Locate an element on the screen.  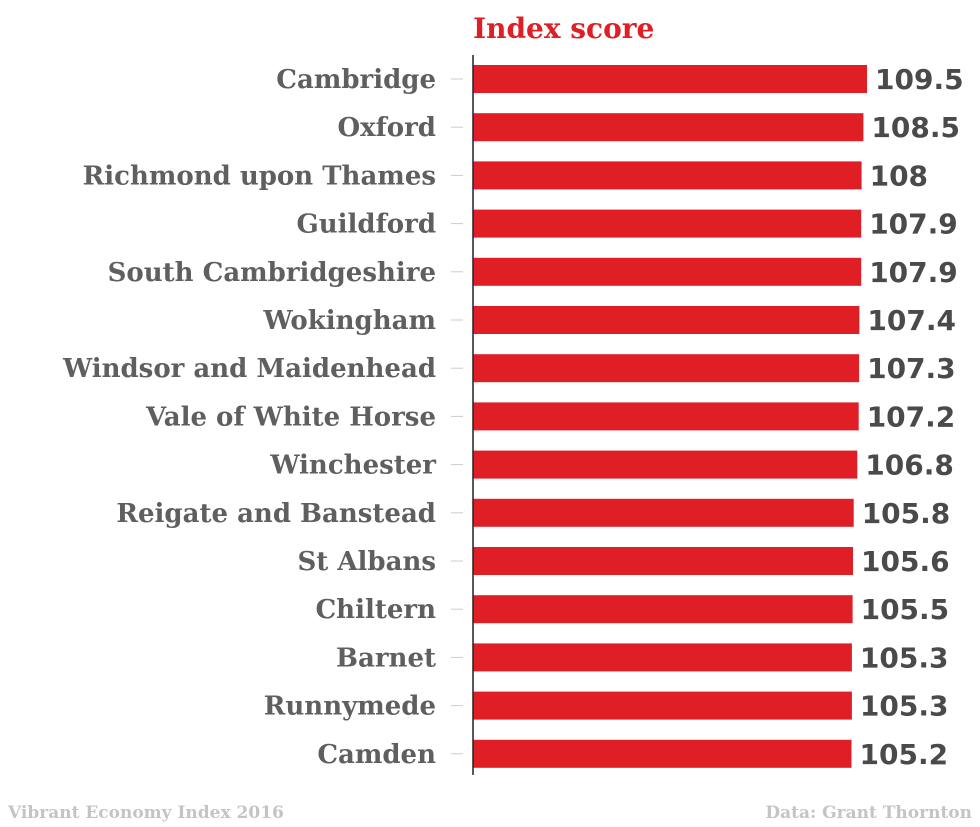
value-label: 108 is located at coordinates (899, 175).